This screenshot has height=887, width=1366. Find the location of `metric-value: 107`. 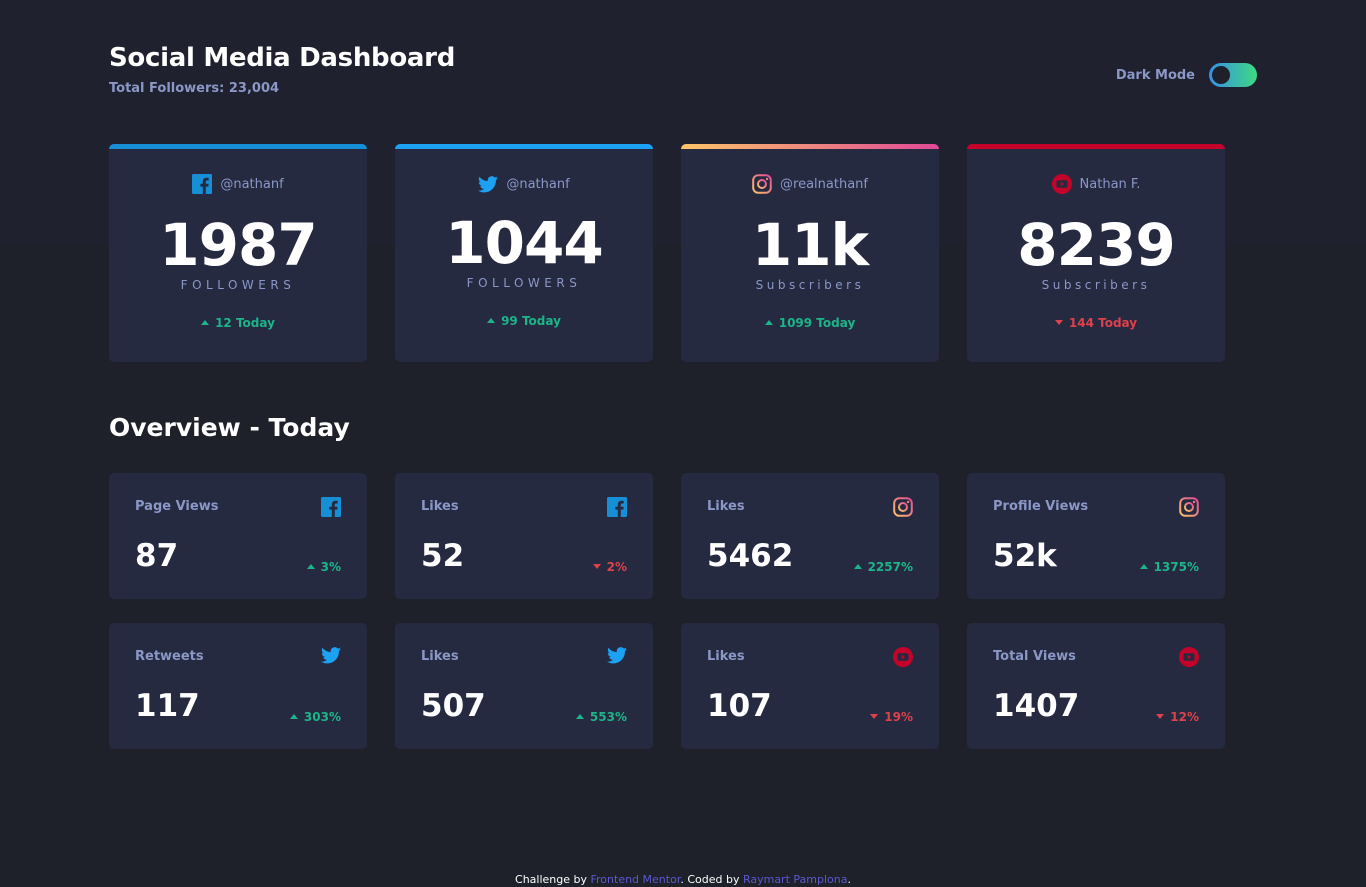

metric-value: 107 is located at coordinates (739, 706).